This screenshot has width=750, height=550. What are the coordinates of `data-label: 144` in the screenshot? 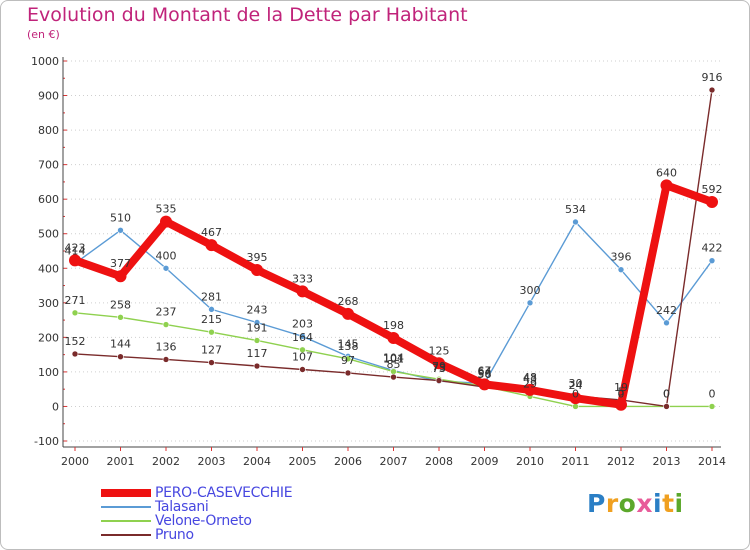 It's located at (120, 344).